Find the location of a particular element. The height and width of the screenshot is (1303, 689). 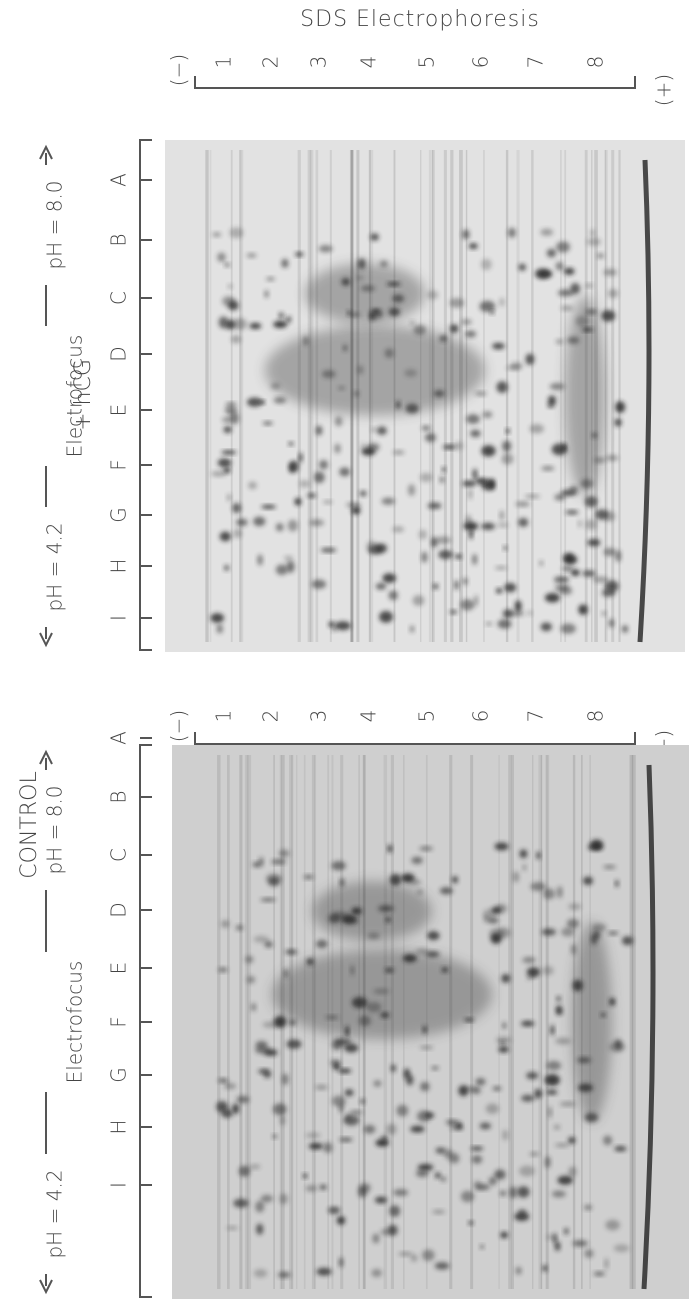

lane-label: H is located at coordinates (119, 1126).